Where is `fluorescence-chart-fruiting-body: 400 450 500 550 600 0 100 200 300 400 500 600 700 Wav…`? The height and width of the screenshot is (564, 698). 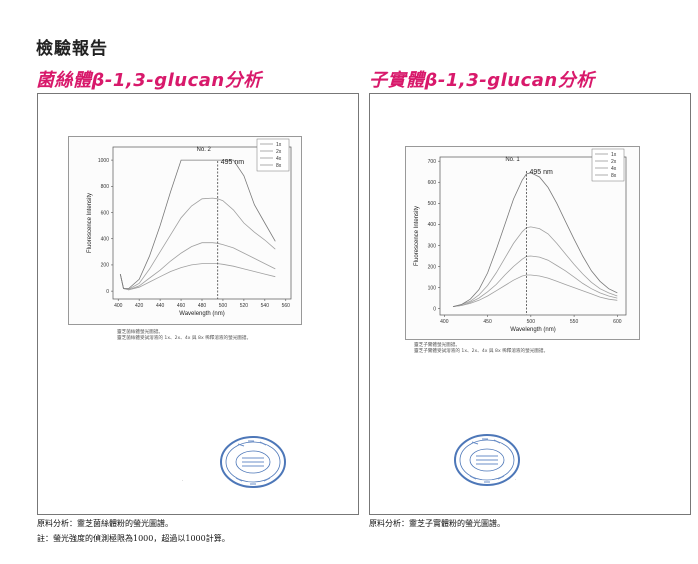 fluorescence-chart-fruiting-body: 400 450 500 550 600 0 100 200 300 400 500 600 700 Wav… is located at coordinates (520, 240).